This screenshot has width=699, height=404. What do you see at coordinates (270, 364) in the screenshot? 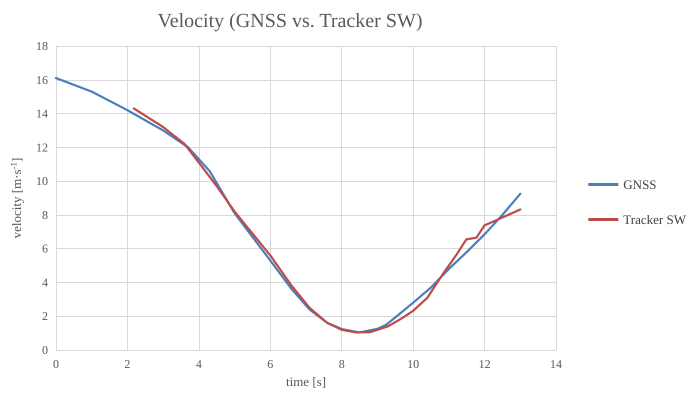
I see `x-tick-label: 6` at bounding box center [270, 364].